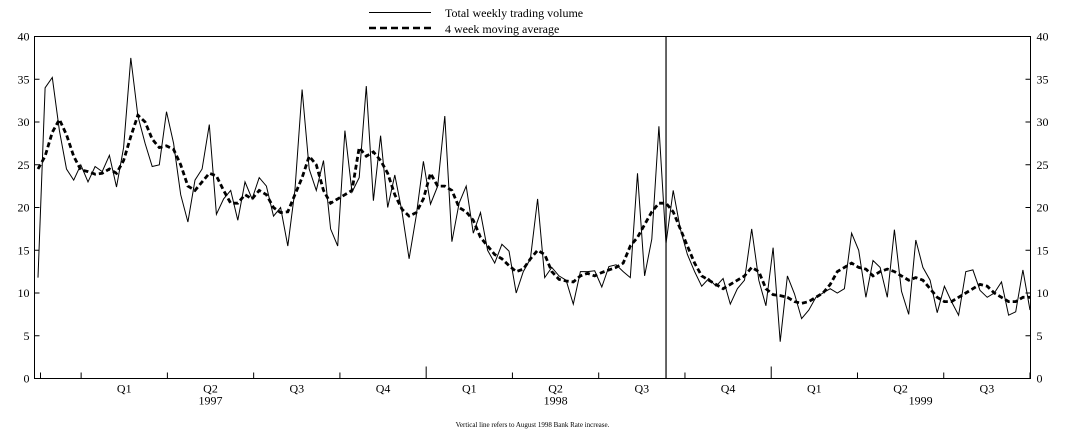 Image resolution: width=1065 pixels, height=435 pixels. Describe the element at coordinates (1043, 165) in the screenshot. I see `right-y-tick-label: 25` at that location.